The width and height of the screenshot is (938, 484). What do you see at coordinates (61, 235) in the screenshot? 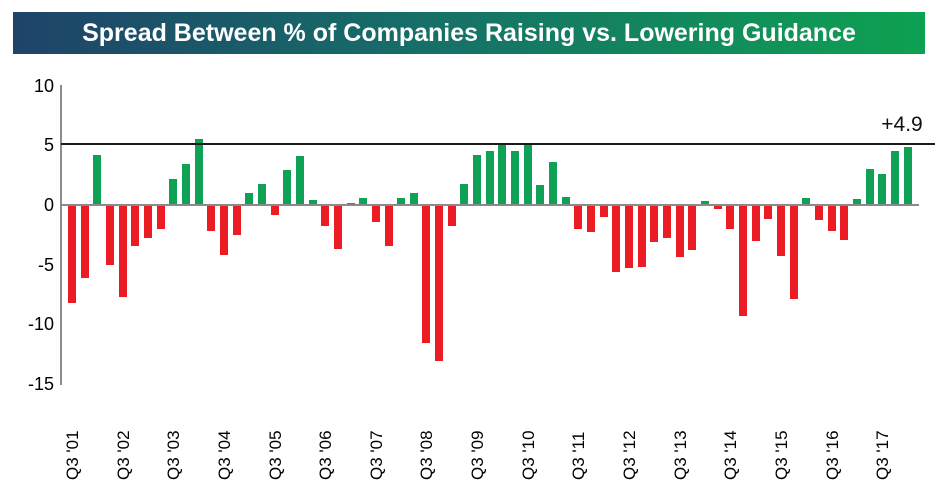
I see `y-axis-line` at bounding box center [61, 235].